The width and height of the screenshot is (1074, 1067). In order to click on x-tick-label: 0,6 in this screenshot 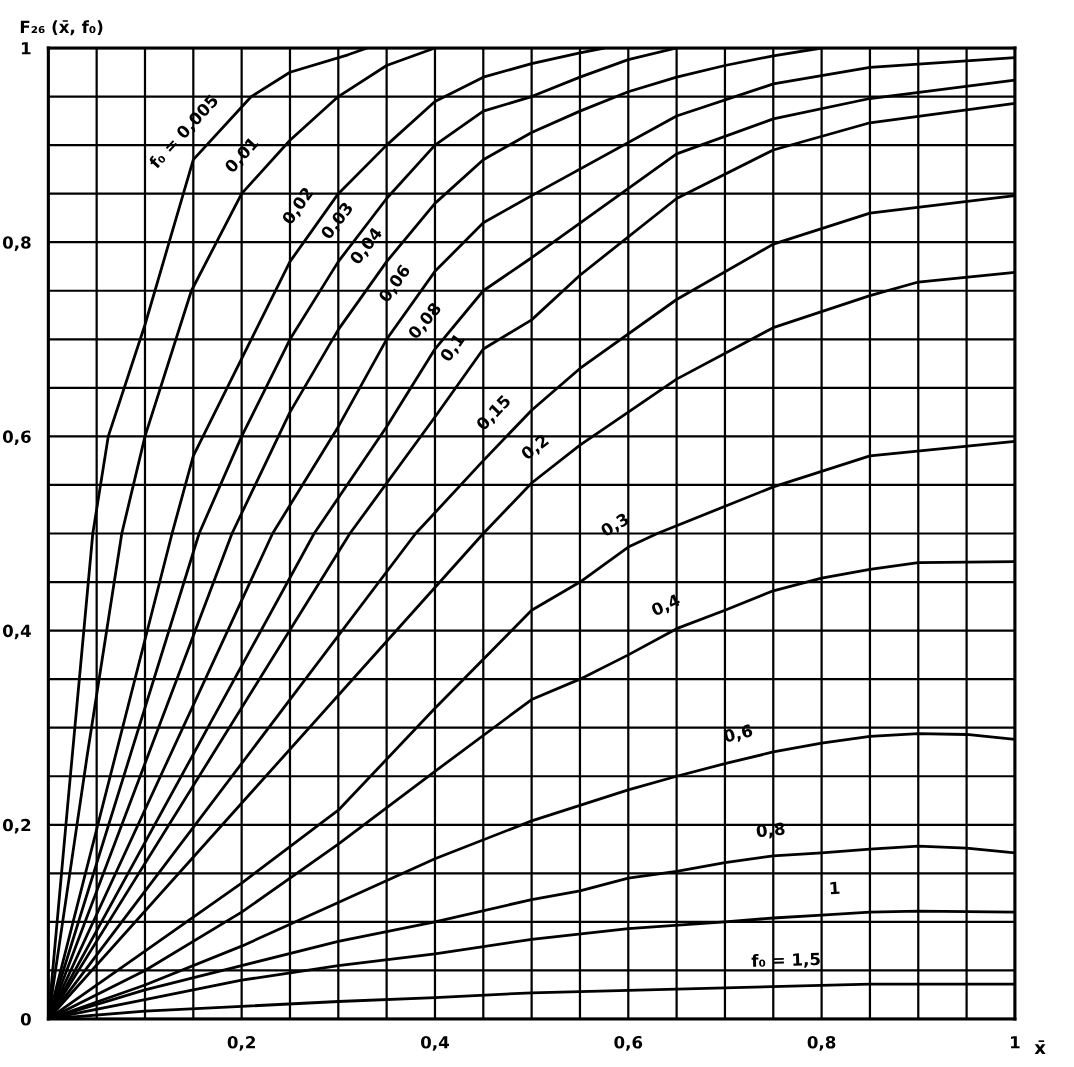, I will do `click(628, 1043)`.